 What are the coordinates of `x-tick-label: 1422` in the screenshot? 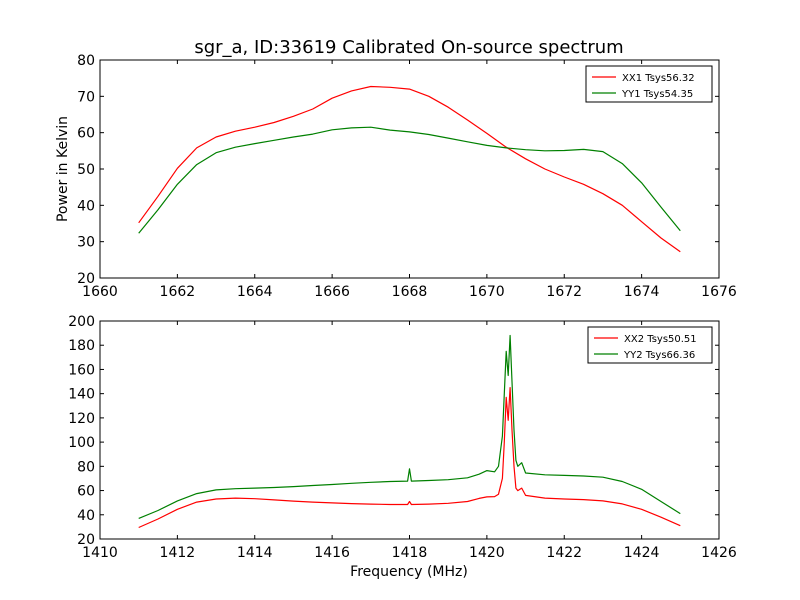 It's located at (564, 553).